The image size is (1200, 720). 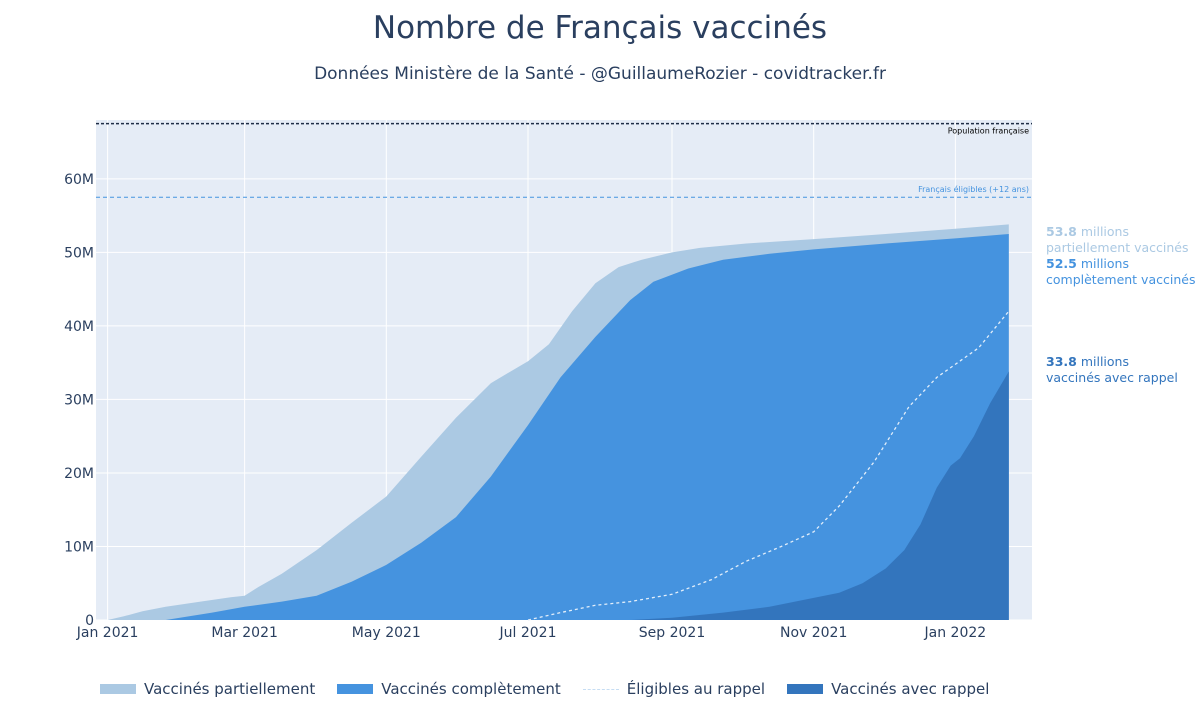 I want to click on eligible-label: Français éligibles (+12 ans), so click(x=973, y=189).